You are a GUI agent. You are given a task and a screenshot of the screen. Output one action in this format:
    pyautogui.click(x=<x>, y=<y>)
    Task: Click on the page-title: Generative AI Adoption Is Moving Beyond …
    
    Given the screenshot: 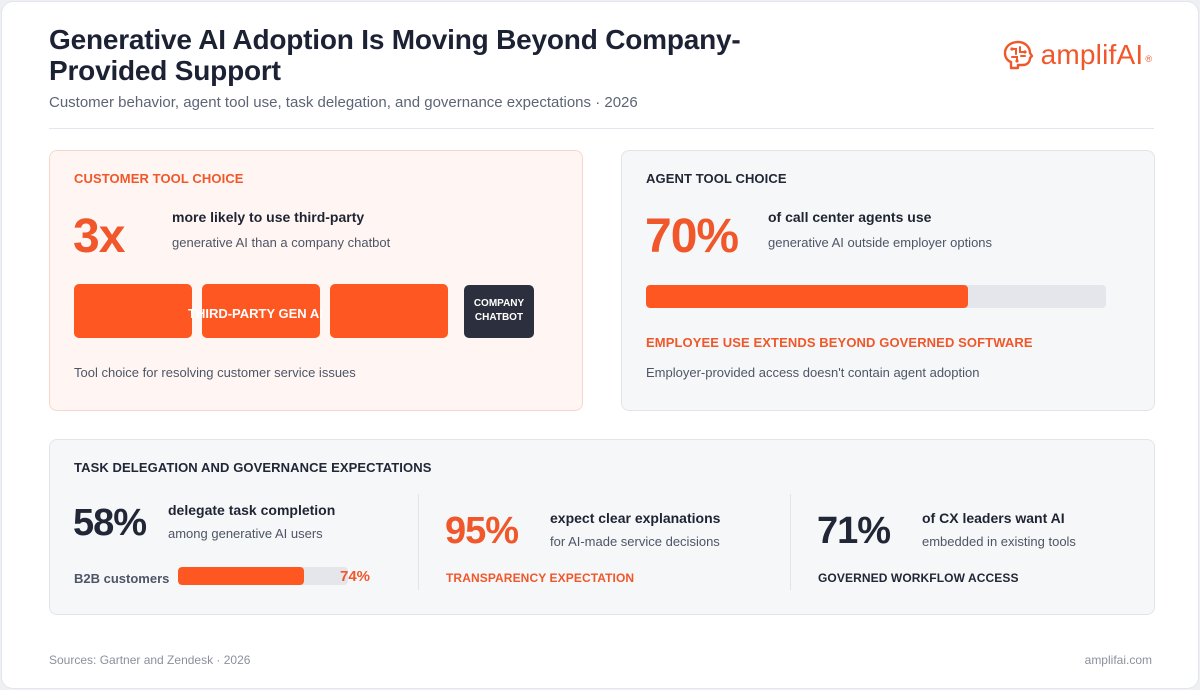 What is the action you would take?
    pyautogui.click(x=395, y=55)
    